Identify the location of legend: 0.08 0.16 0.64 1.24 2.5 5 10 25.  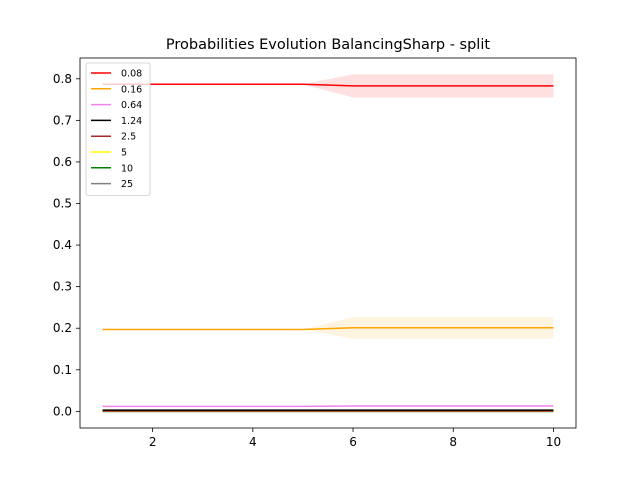
(118, 129).